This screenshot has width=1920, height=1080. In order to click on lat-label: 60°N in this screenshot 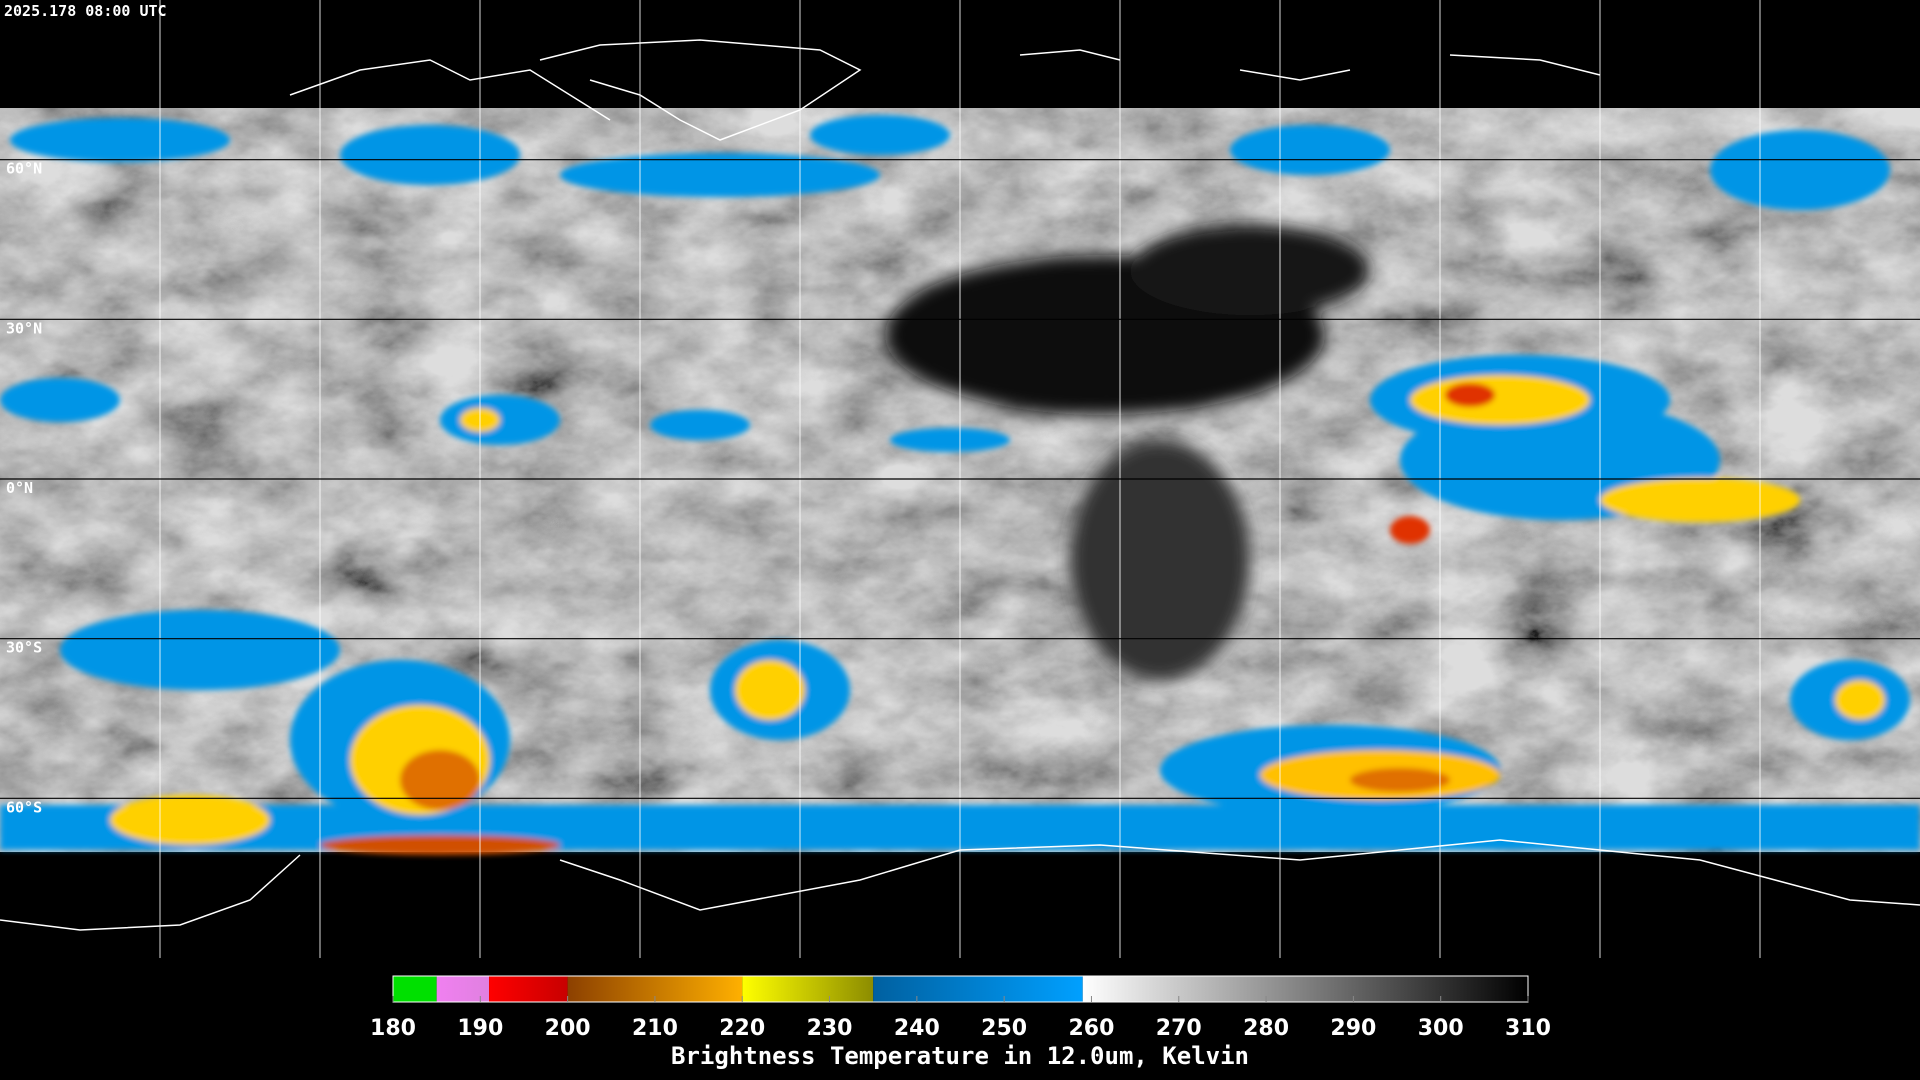, I will do `click(24, 169)`.